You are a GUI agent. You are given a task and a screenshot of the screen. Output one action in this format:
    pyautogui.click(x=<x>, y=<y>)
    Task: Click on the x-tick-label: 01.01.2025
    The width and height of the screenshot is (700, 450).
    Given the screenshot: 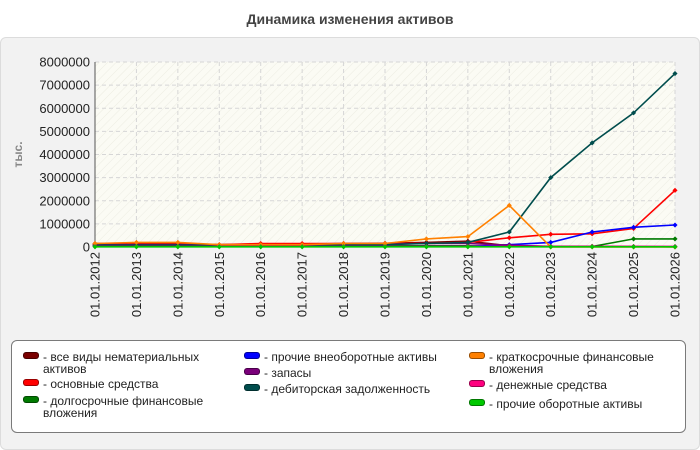 What is the action you would take?
    pyautogui.click(x=633, y=284)
    